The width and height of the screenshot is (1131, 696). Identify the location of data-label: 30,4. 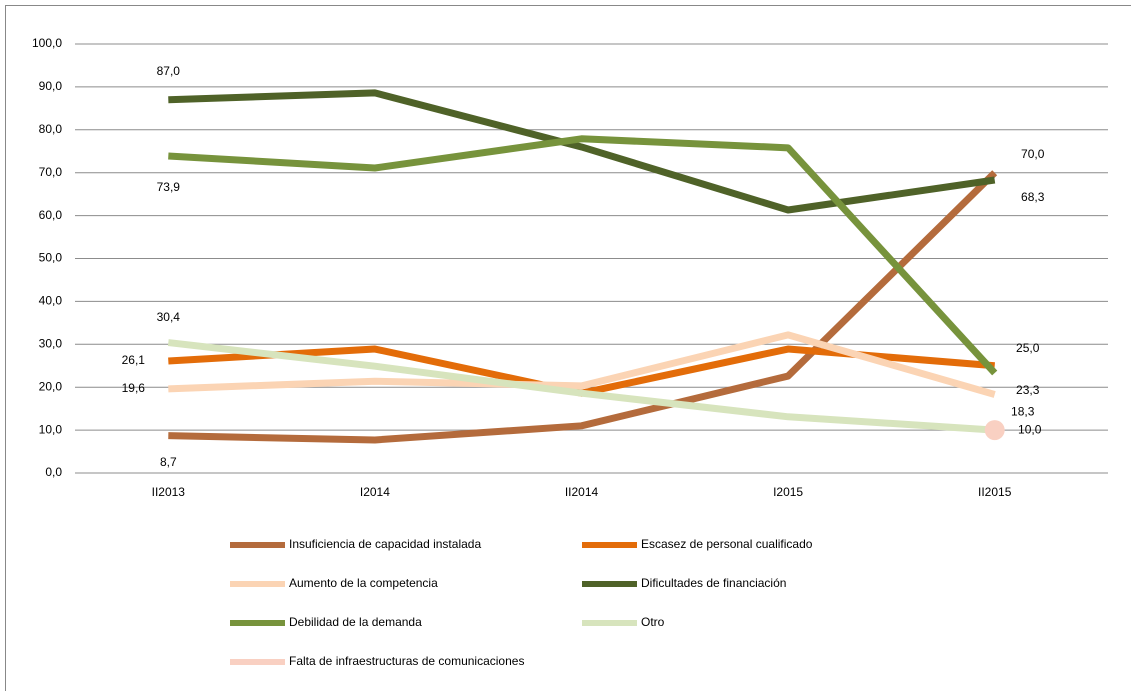
(169, 317).